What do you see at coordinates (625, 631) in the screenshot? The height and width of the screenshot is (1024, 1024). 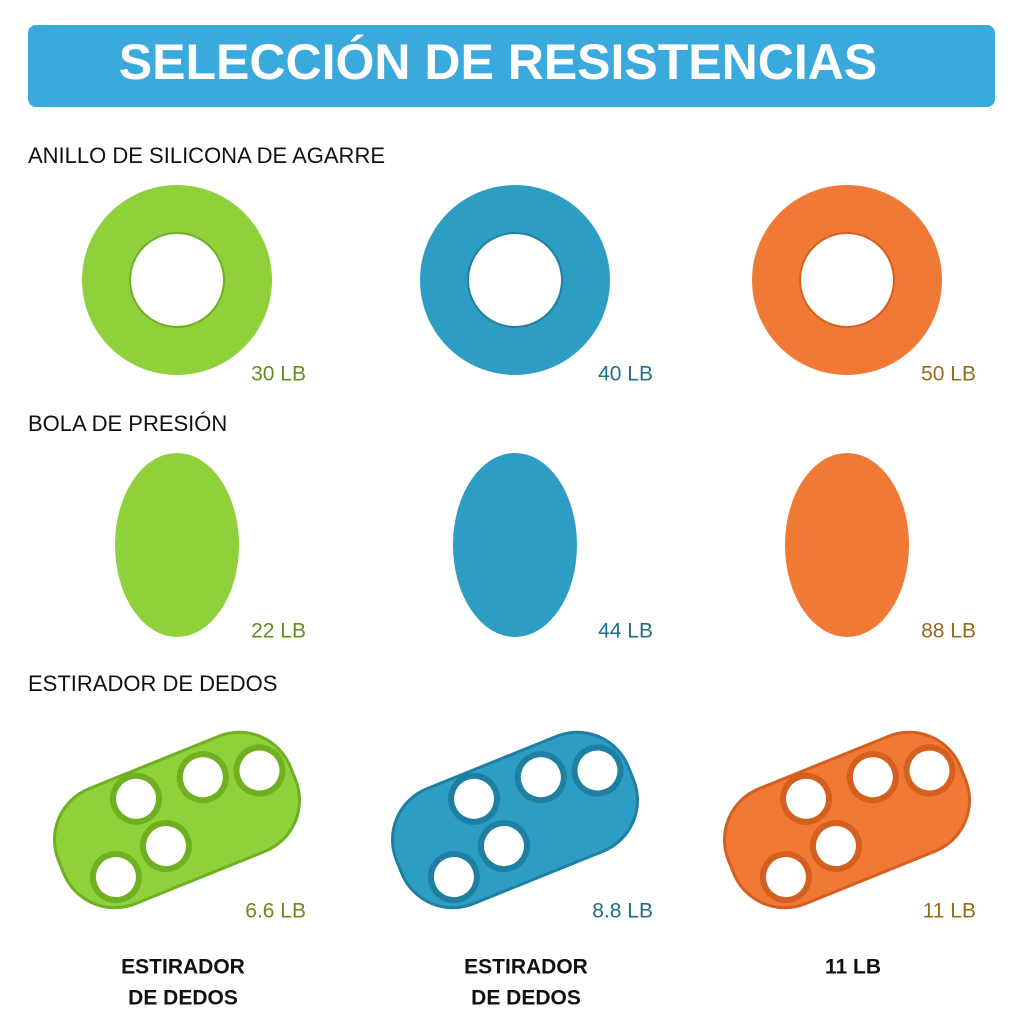 I see `resistance-label: 44 LB` at bounding box center [625, 631].